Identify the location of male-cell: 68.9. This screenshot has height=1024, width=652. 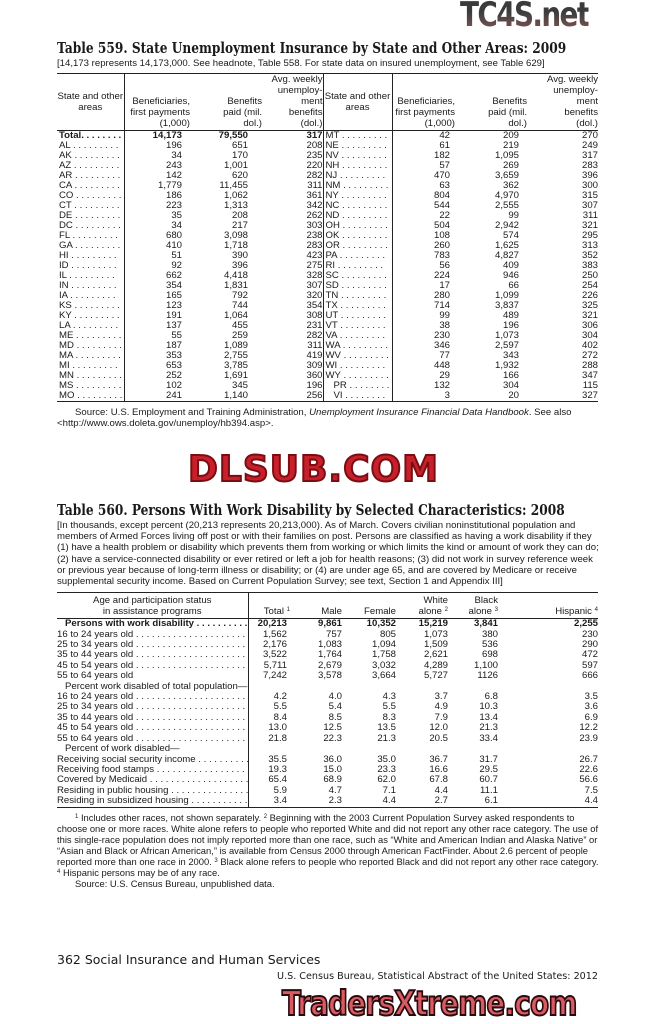
(332, 780).